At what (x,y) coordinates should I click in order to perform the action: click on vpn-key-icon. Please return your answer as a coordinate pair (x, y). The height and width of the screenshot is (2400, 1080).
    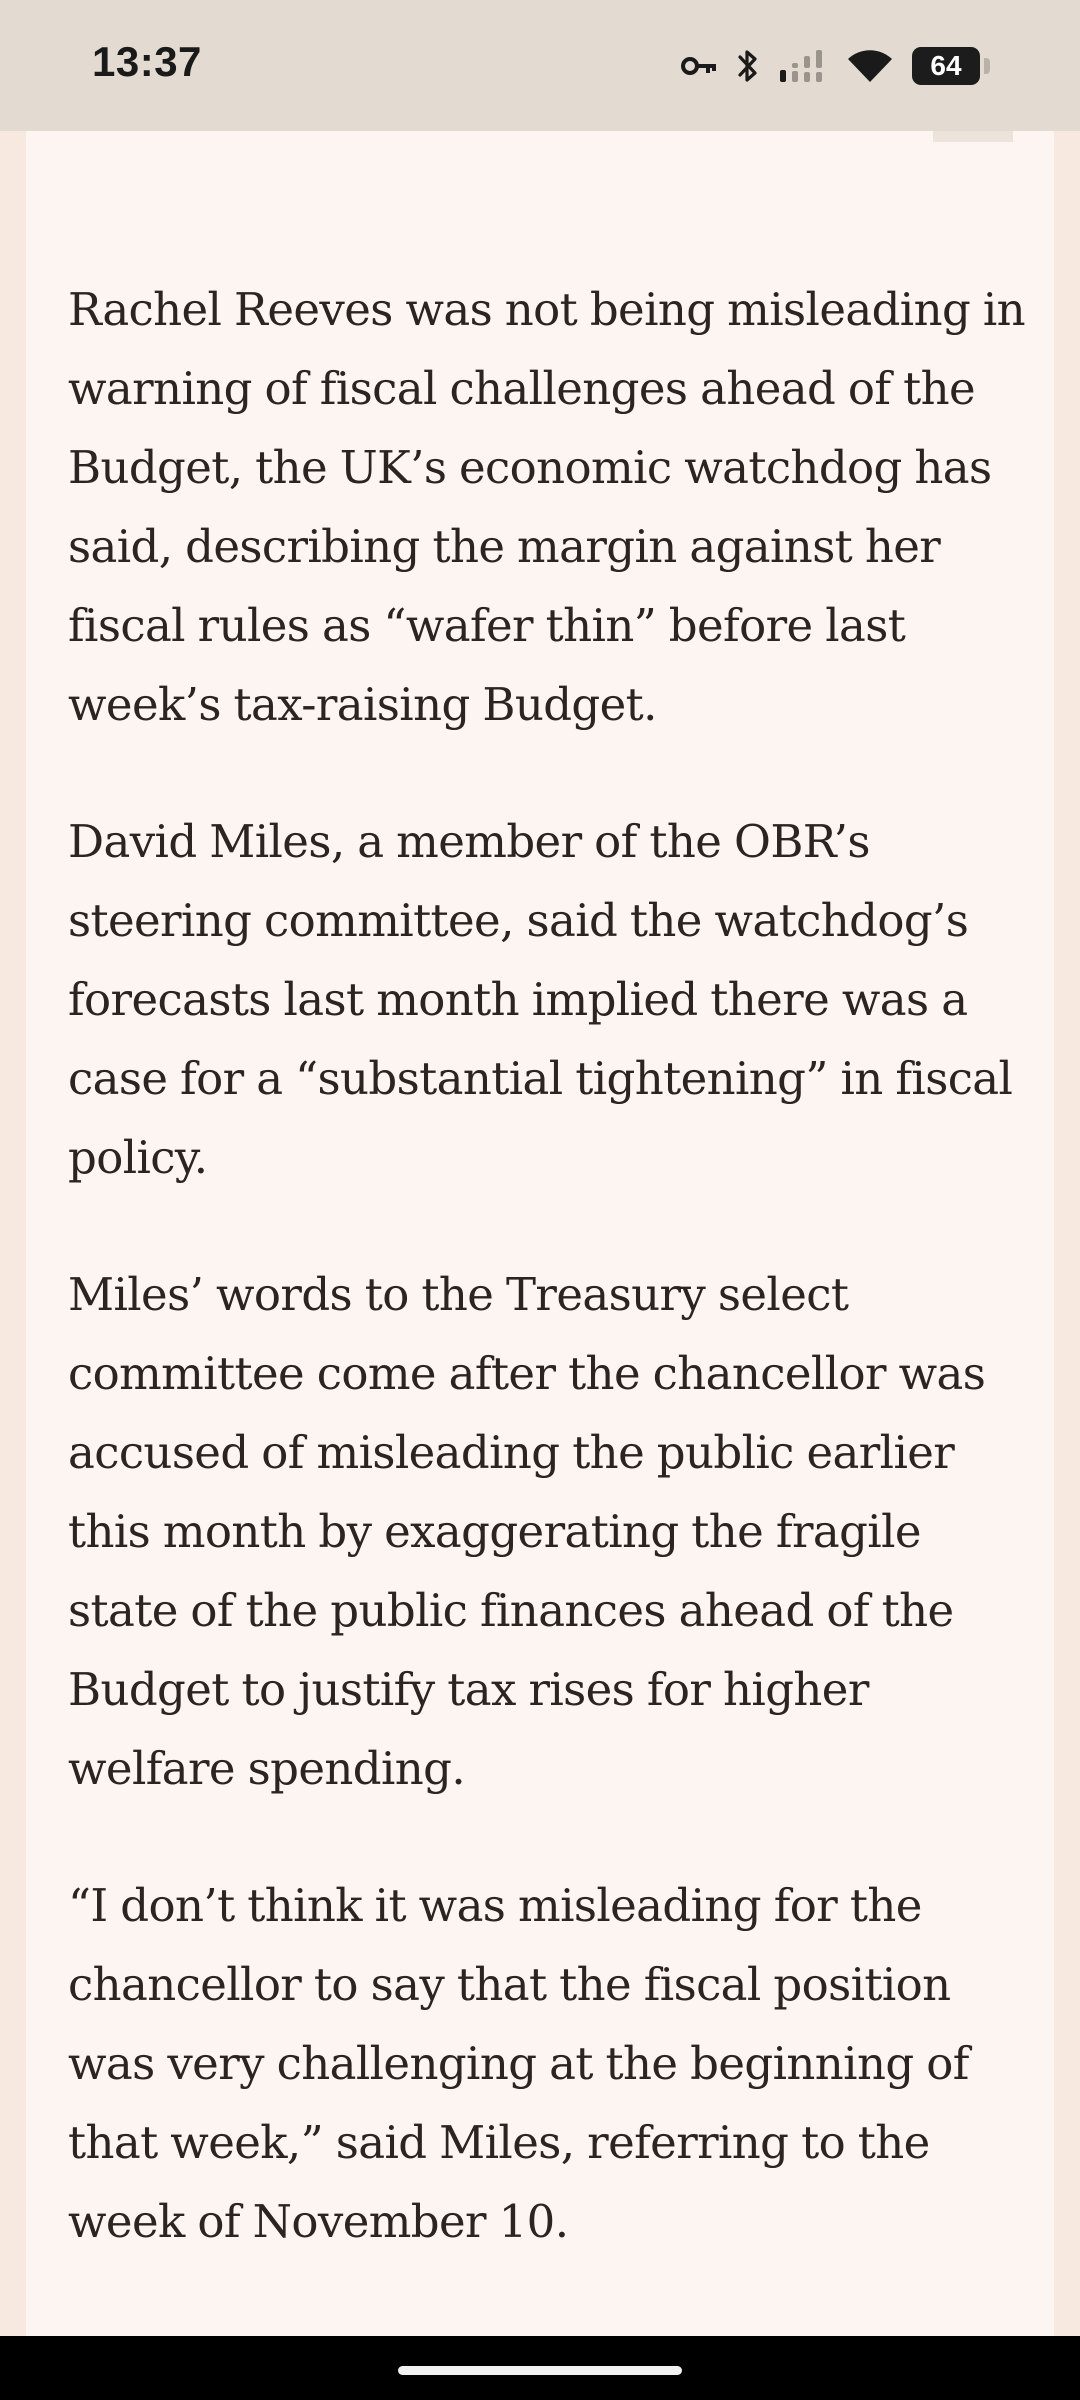
    Looking at the image, I should click on (698, 66).